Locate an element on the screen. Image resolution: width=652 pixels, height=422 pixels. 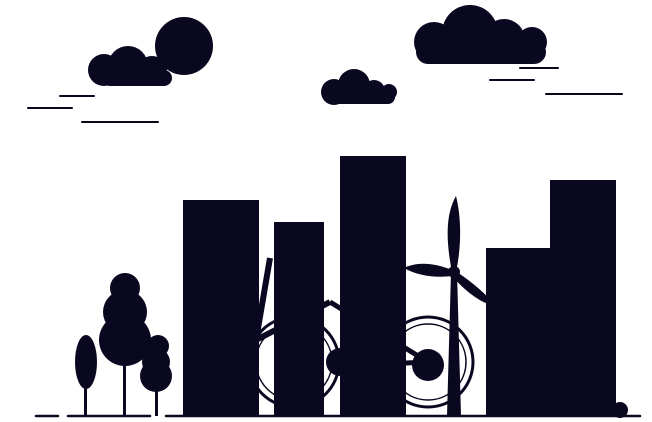
wind-turbine-icon is located at coordinates (450, 306).